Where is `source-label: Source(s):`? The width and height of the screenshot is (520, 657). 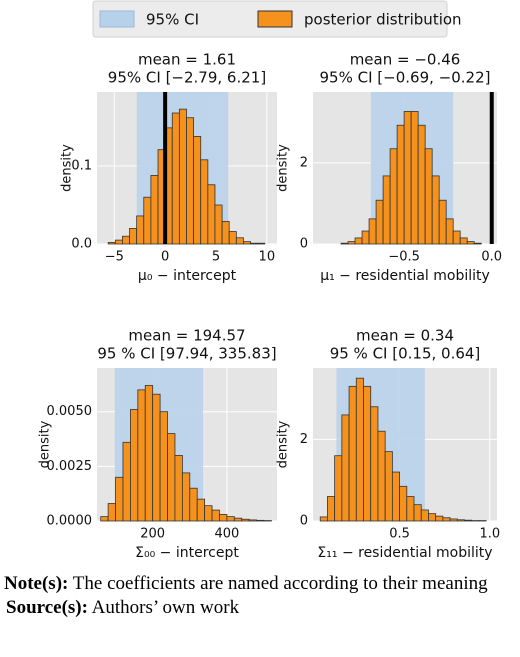 source-label: Source(s): is located at coordinates (47, 607).